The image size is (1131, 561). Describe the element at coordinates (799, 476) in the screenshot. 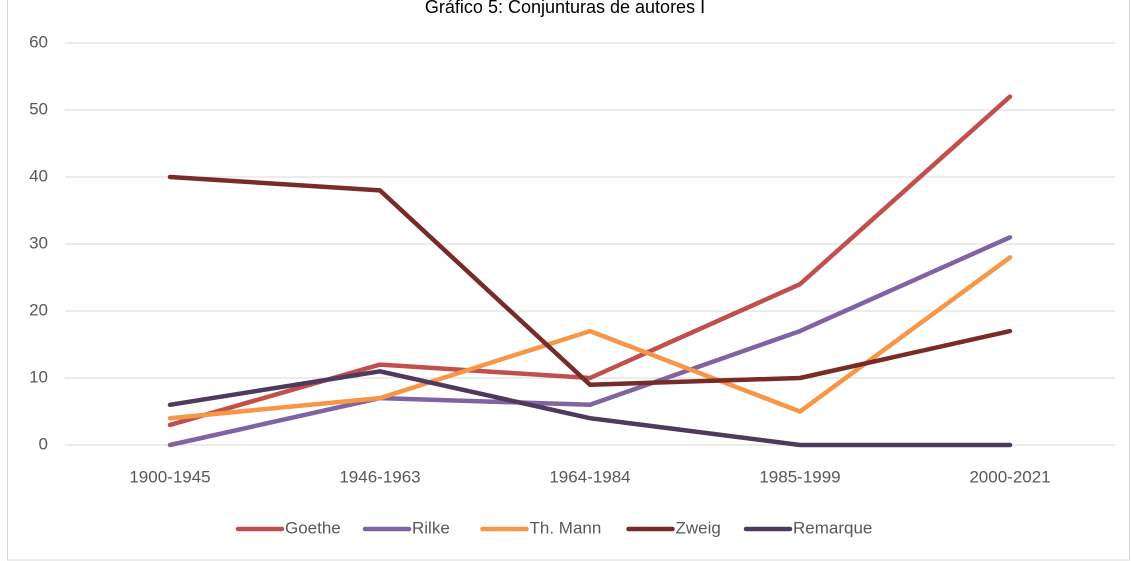

I see `x-tick-label: 1985-1999` at that location.